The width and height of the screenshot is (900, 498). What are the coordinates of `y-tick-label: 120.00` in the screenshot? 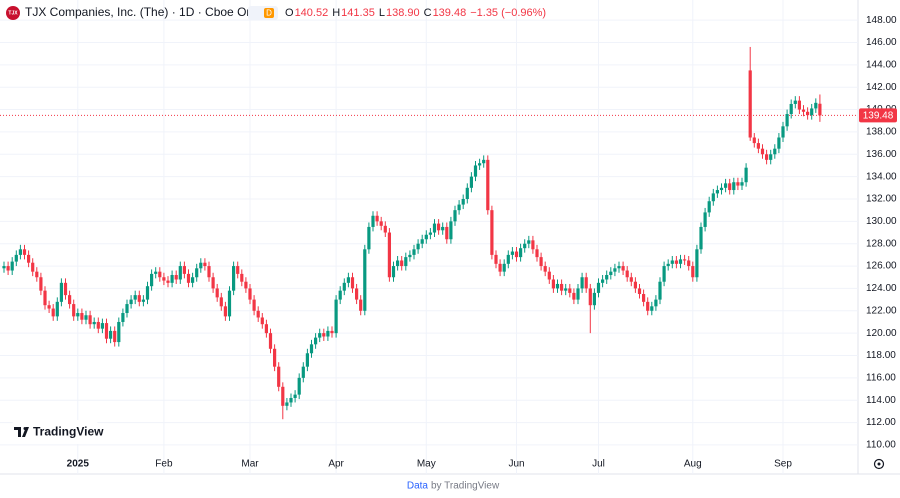 It's located at (881, 333).